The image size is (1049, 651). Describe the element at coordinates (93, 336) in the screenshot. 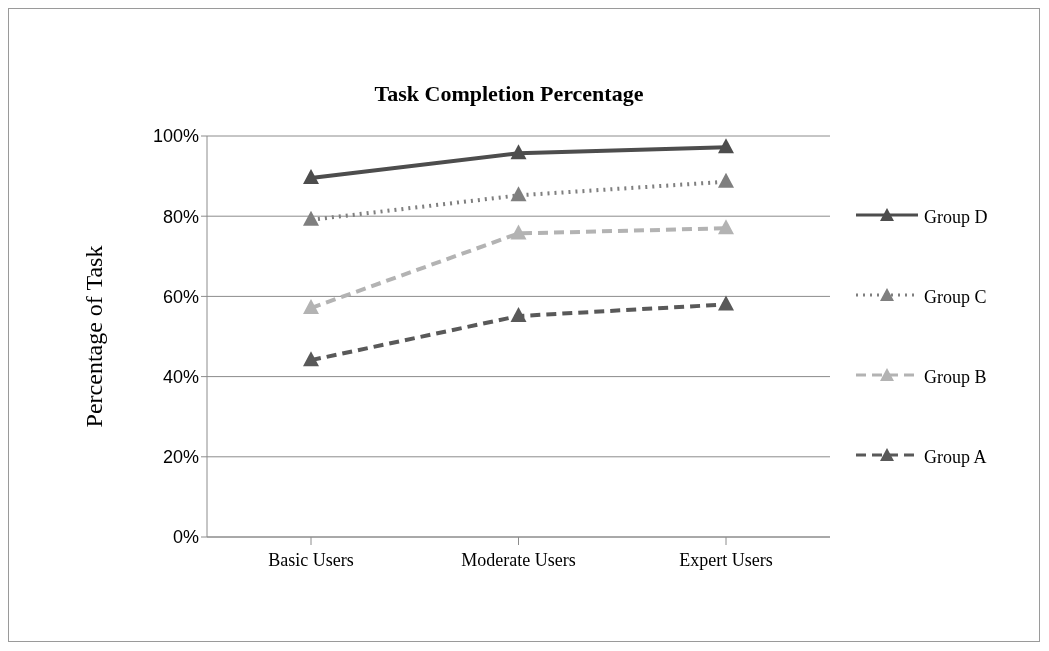

I see `y-axis-title: Percentage of Task` at that location.